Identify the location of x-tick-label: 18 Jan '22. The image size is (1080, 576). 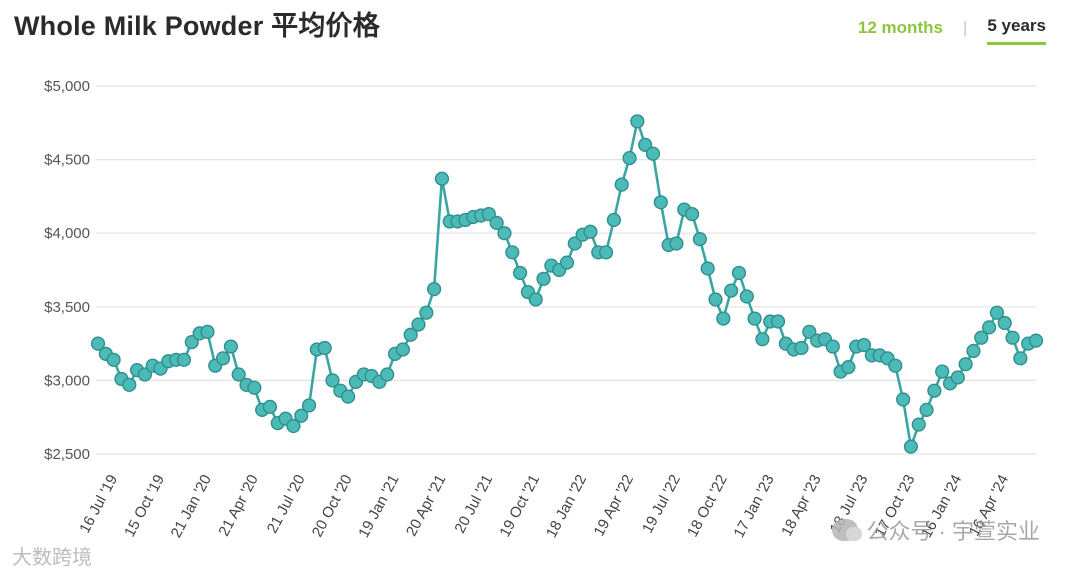
(566, 506).